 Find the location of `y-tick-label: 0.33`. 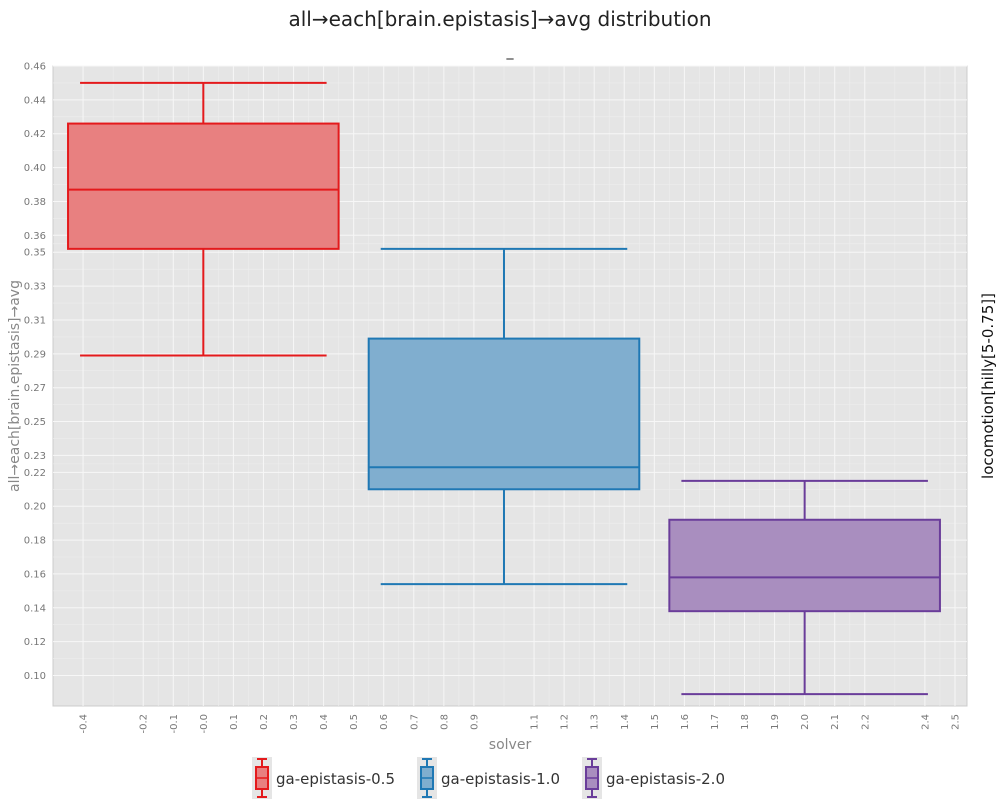

y-tick-label: 0.33 is located at coordinates (35, 287).